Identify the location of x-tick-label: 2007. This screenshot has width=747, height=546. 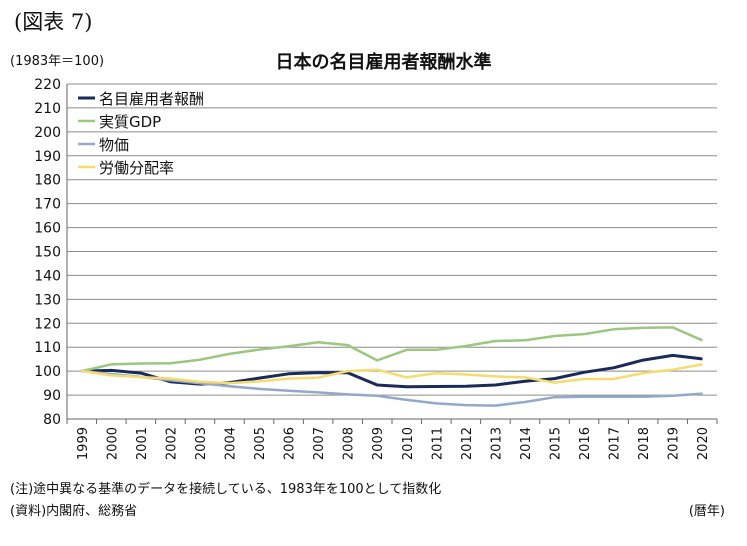
(319, 443).